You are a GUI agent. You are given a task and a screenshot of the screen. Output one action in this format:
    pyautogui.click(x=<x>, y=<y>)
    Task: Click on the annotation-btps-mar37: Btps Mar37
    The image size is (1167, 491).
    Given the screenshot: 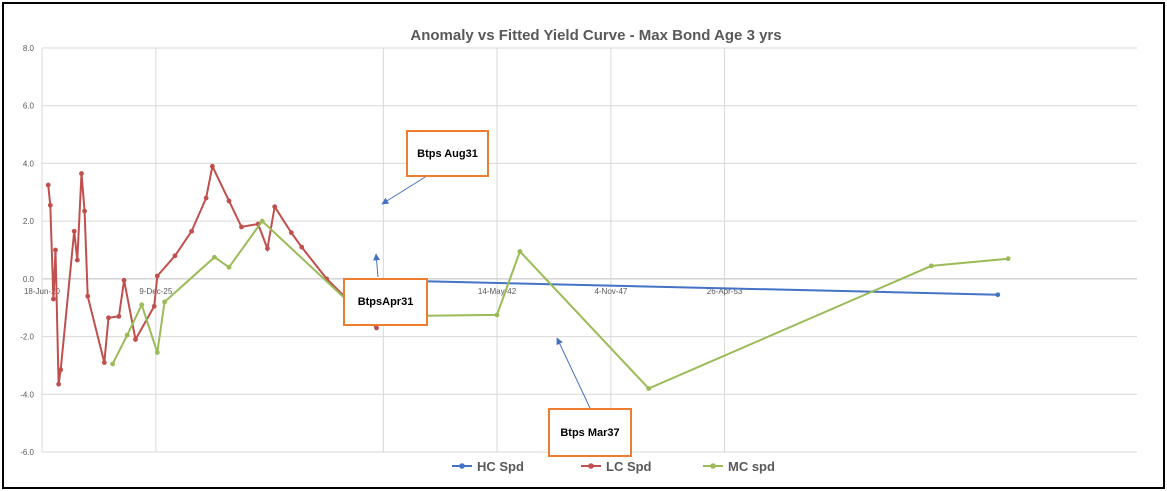 What is the action you would take?
    pyautogui.click(x=590, y=432)
    